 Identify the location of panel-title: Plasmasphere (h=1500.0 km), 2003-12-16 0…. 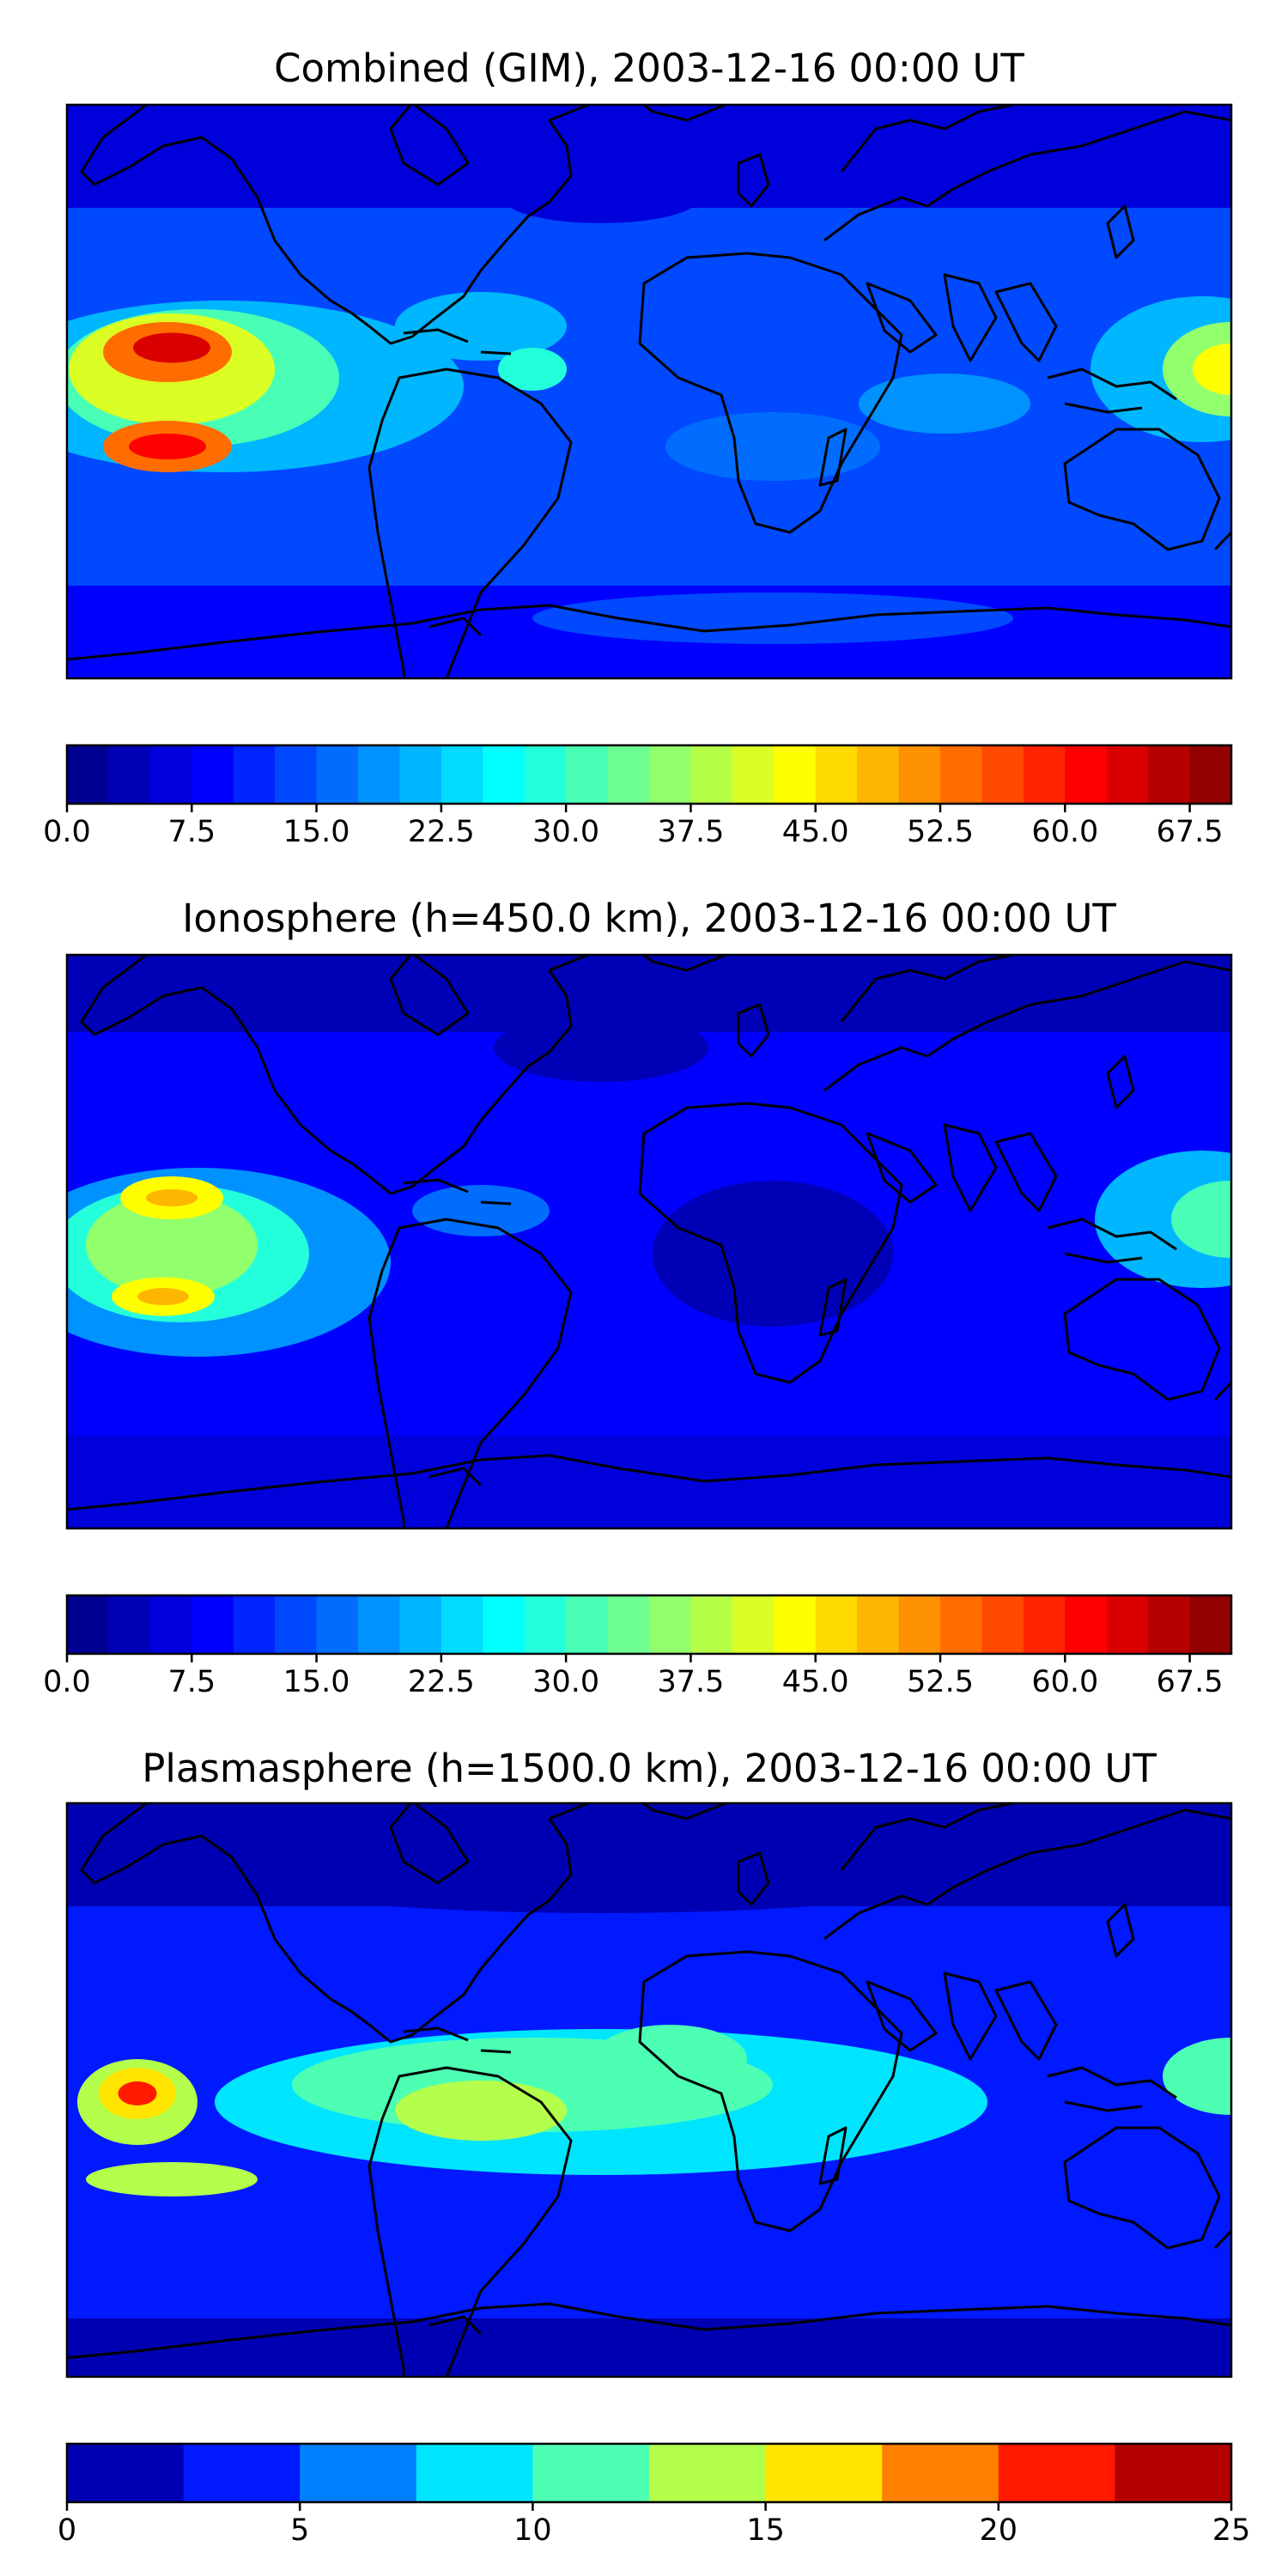
(649, 1769).